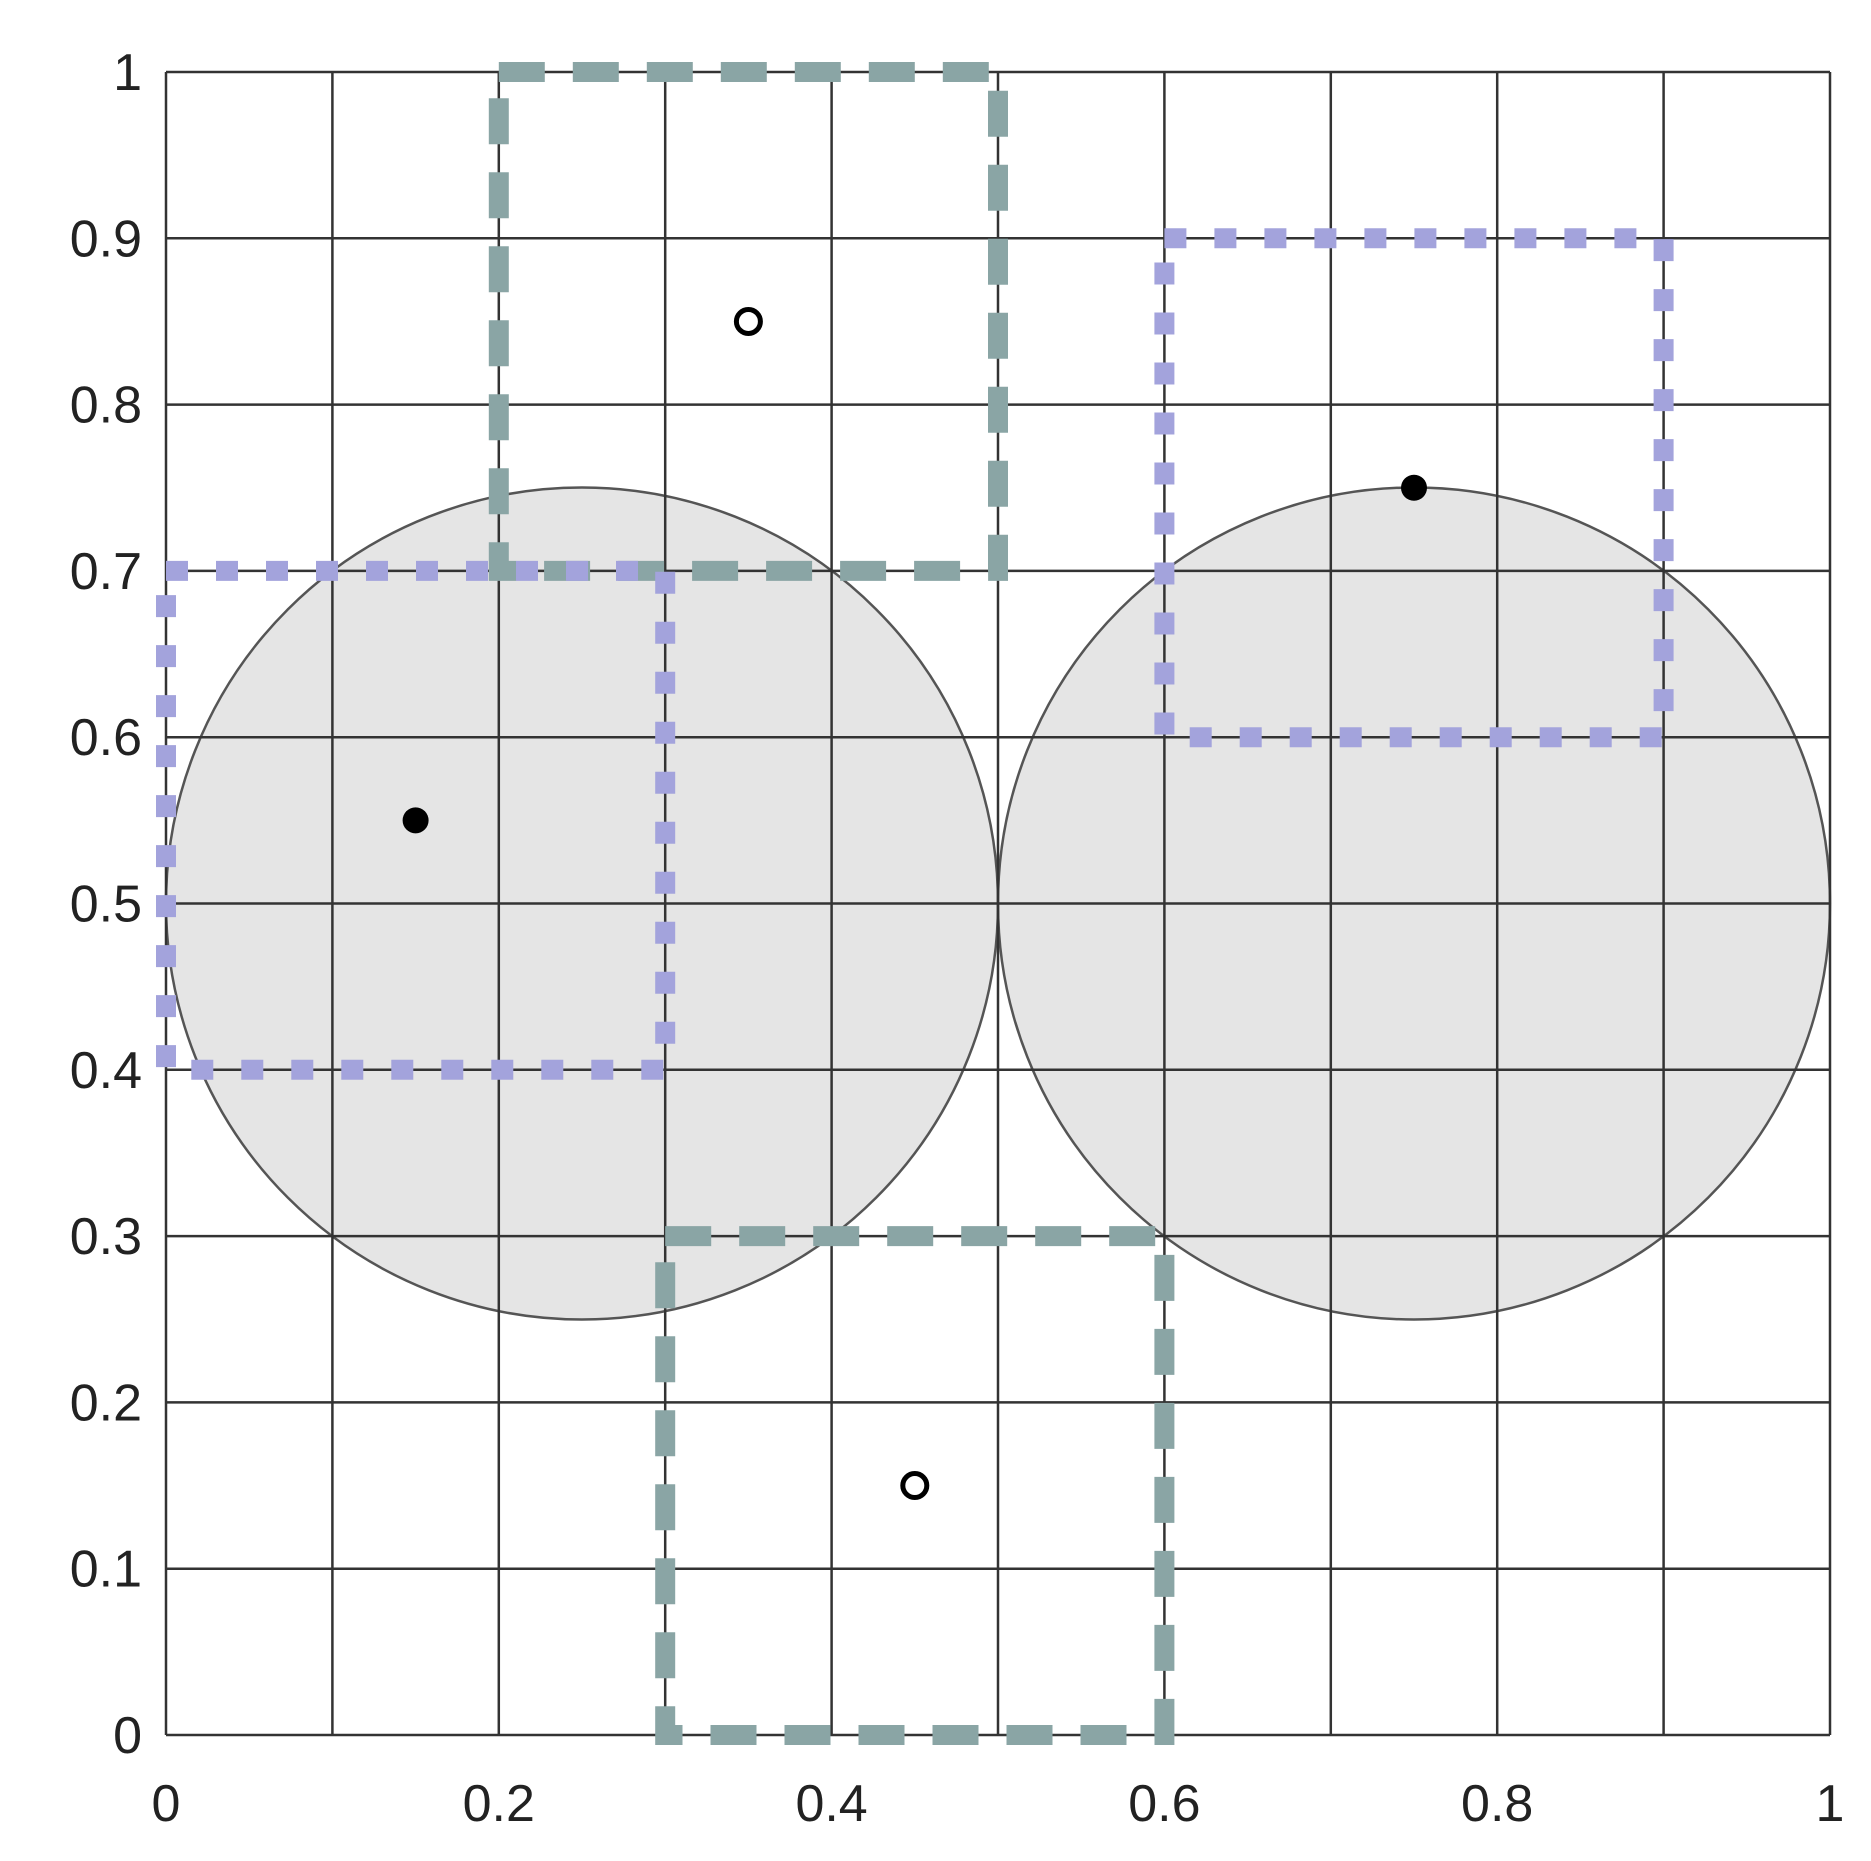  I want to click on x-tick-label: 0.4, so click(831, 1804).